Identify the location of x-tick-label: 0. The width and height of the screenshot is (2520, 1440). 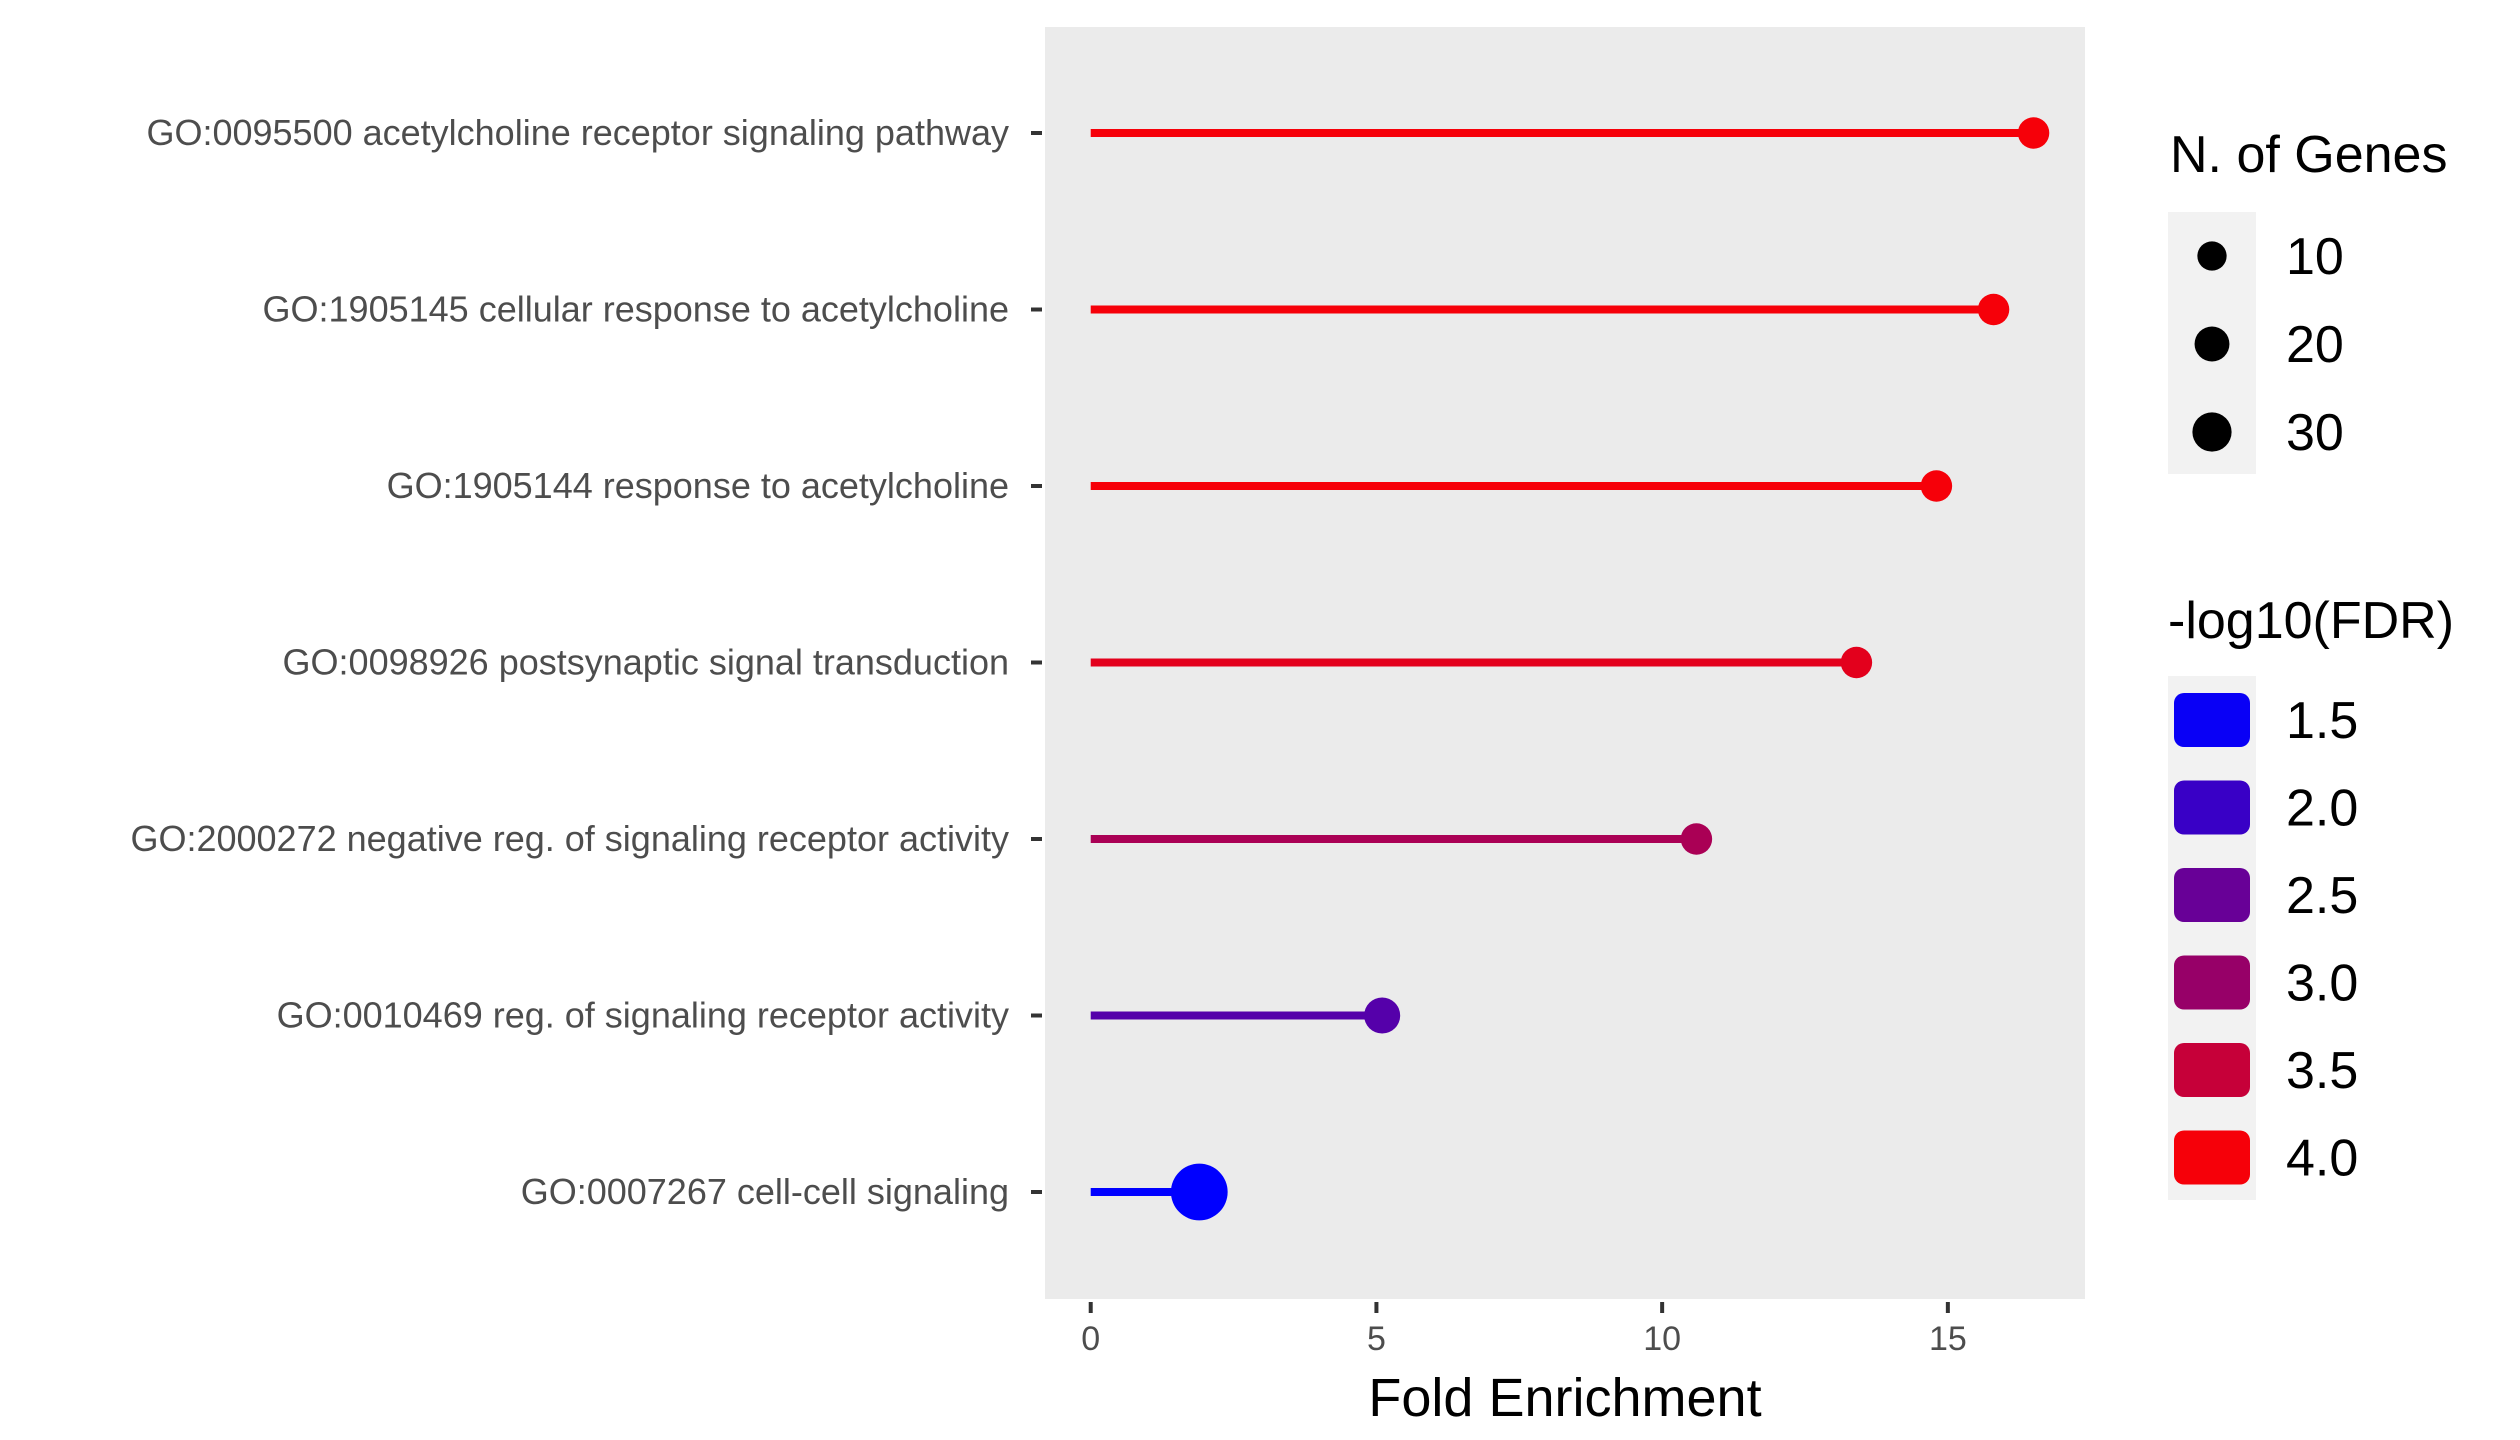
(1090, 1339).